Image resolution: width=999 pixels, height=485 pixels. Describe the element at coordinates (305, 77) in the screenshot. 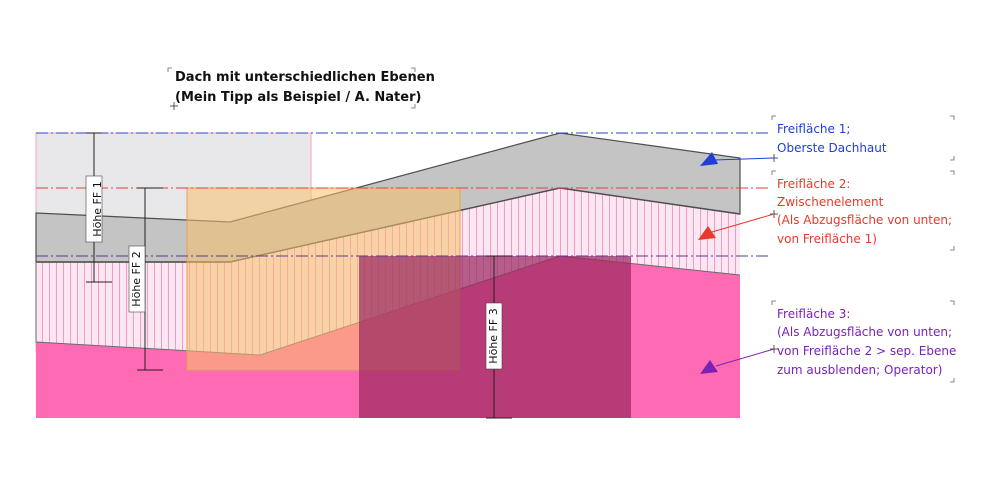

I see `title-line-1: Dach mit unterschiedlichen Ebenen` at that location.